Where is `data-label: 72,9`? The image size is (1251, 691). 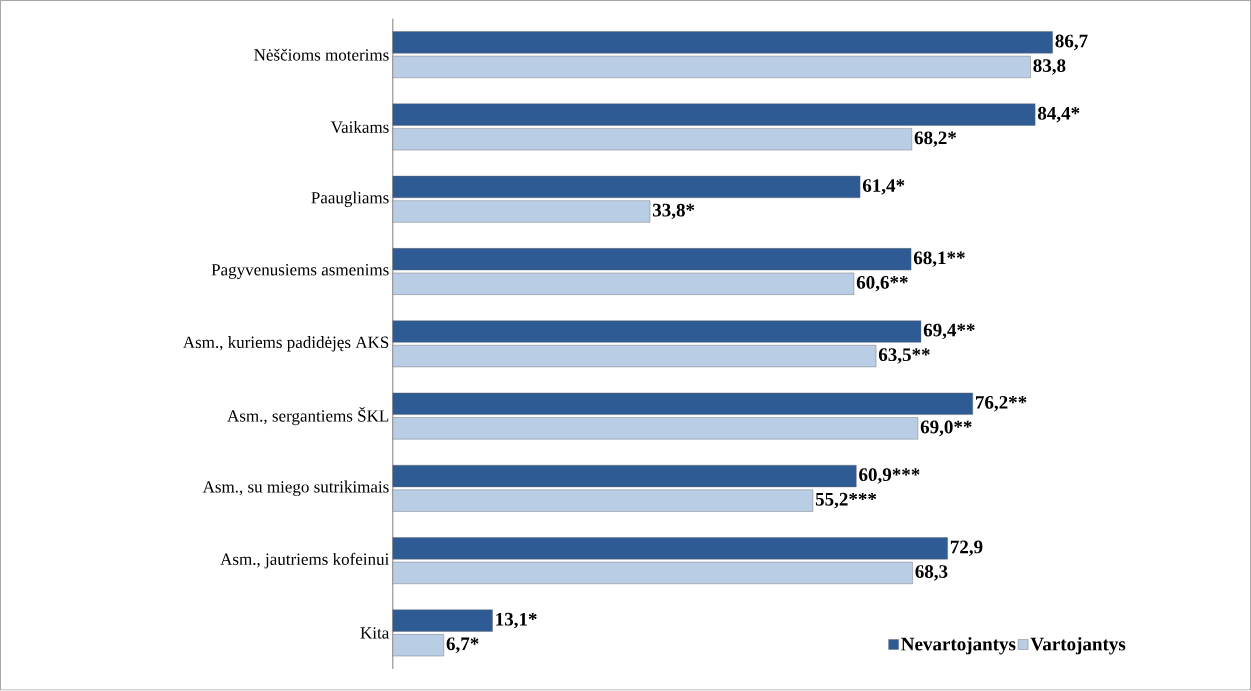 data-label: 72,9 is located at coordinates (966, 548).